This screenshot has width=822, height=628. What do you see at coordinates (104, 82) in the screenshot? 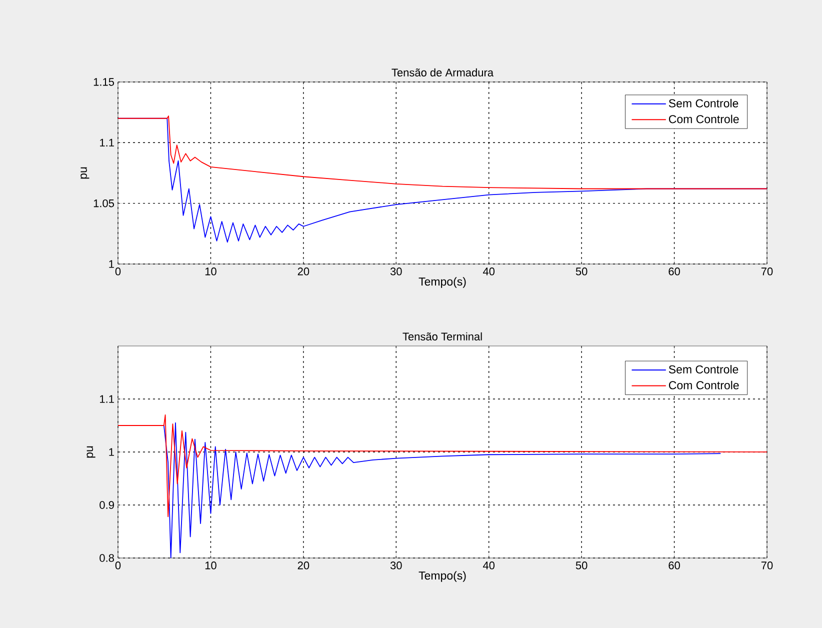
I see `y-tick-label: 1.15` at bounding box center [104, 82].